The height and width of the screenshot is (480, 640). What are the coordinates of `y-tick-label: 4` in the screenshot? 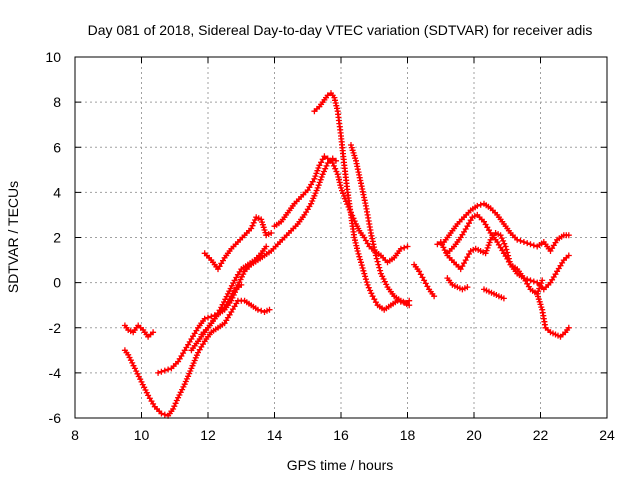 It's located at (57, 192).